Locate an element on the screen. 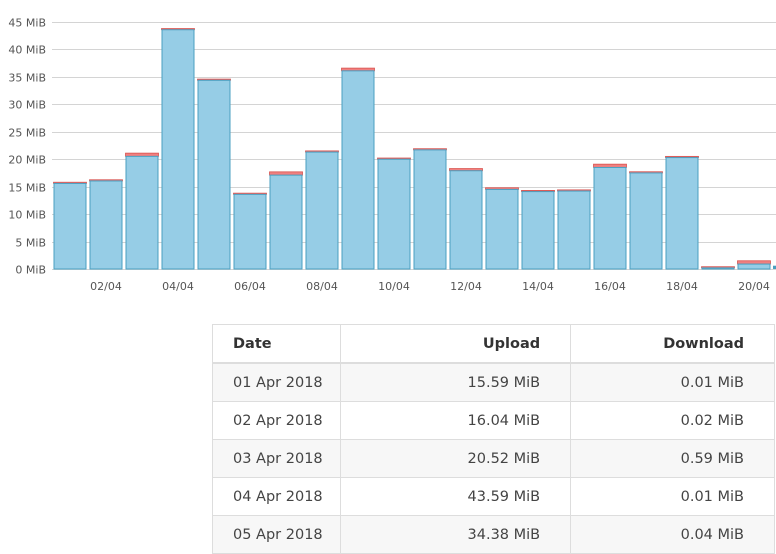  table-row: 01 Apr 2018 15.59 MiB 0.01 MiB is located at coordinates (494, 382).